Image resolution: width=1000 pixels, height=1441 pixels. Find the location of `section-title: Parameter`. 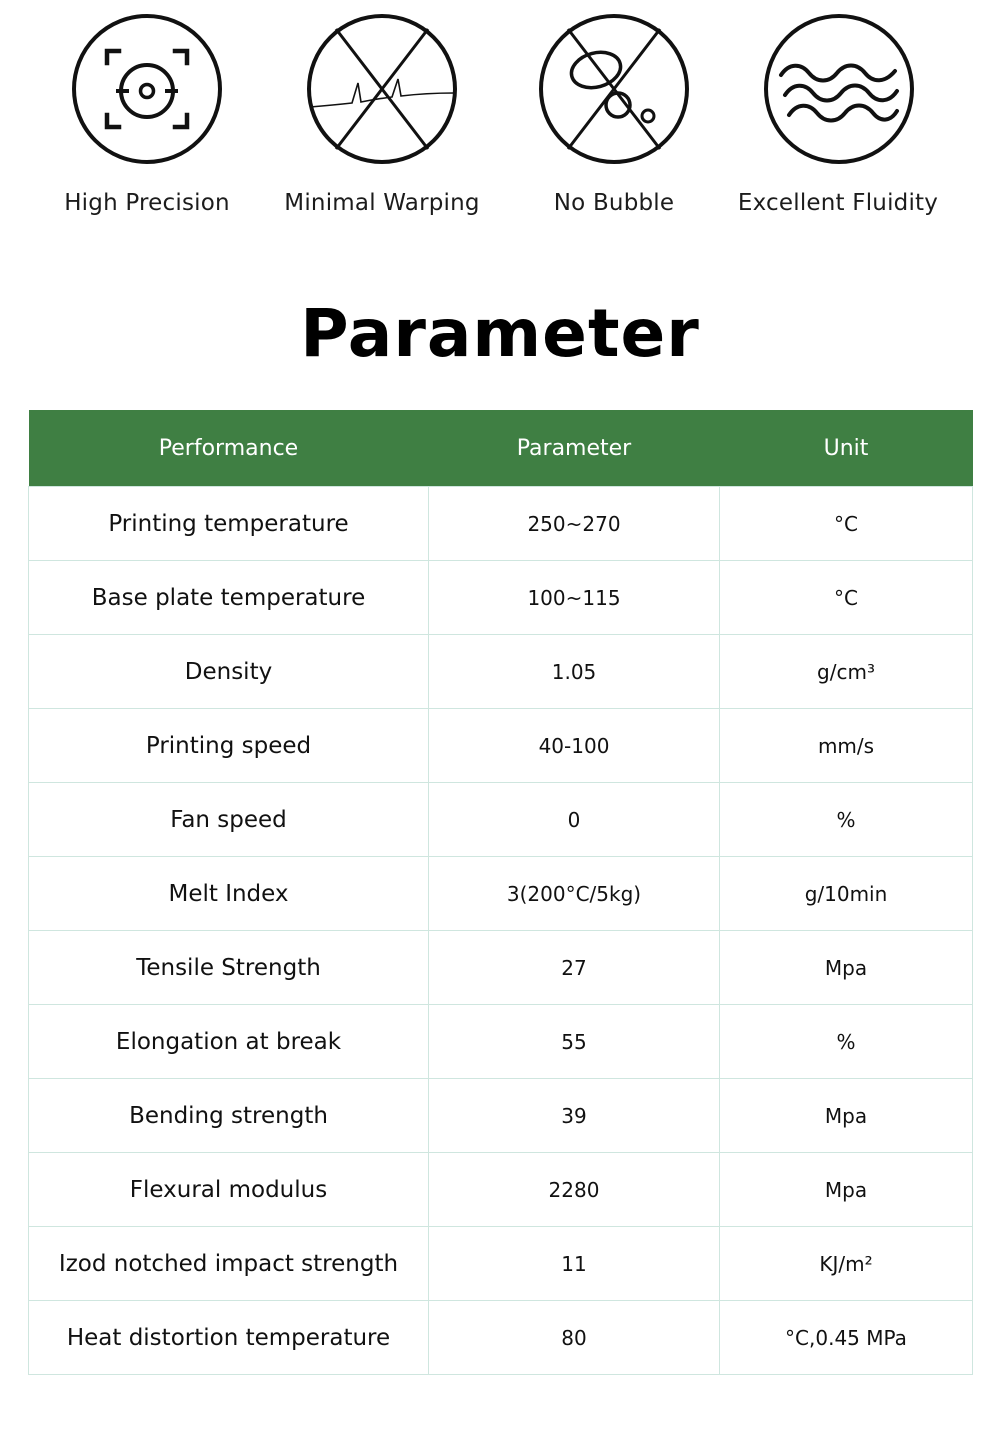

section-title: Parameter is located at coordinates (500, 333).